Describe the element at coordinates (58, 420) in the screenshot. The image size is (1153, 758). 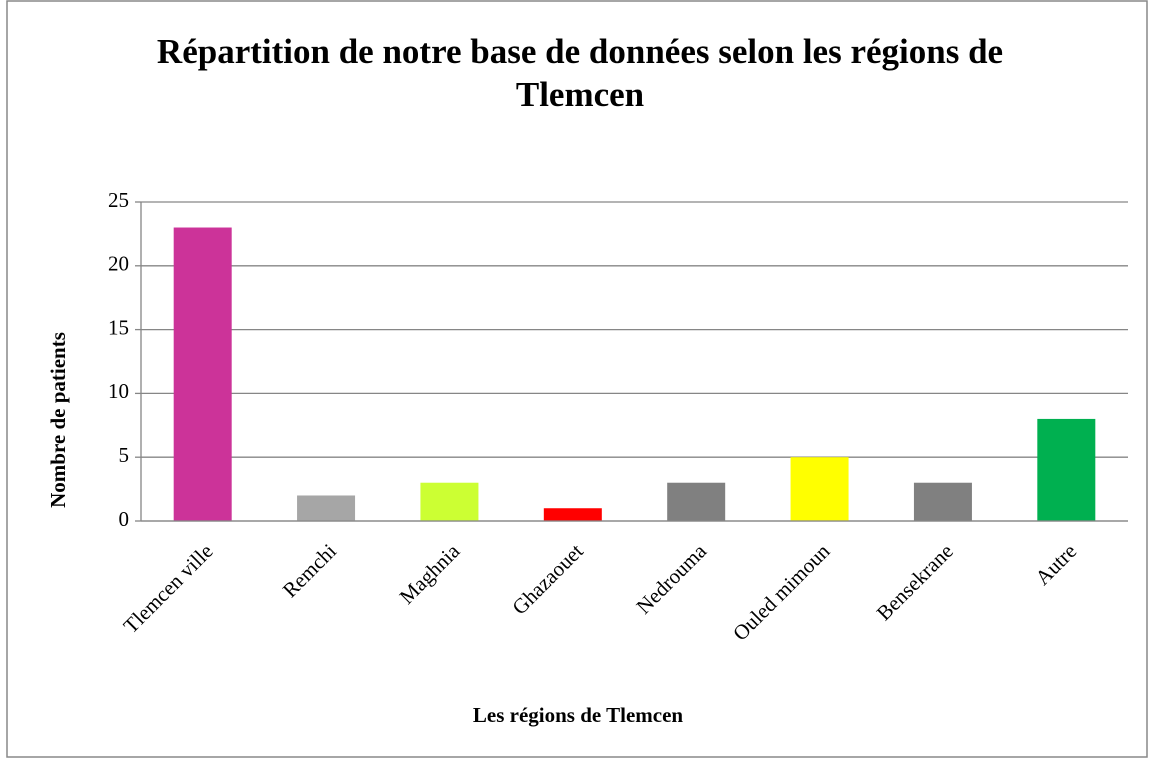
I see `y-axis-title: Nombre de patients` at that location.